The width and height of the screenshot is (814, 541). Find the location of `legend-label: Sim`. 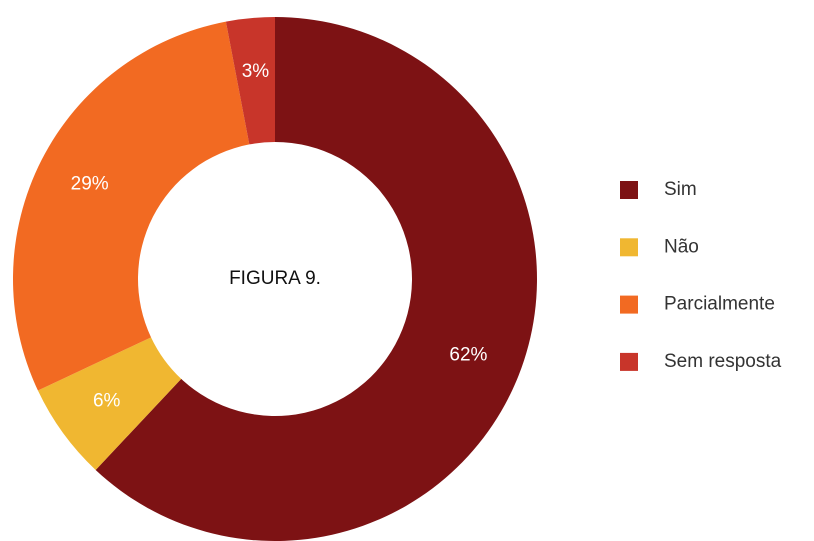

legend-label: Sim is located at coordinates (680, 189).